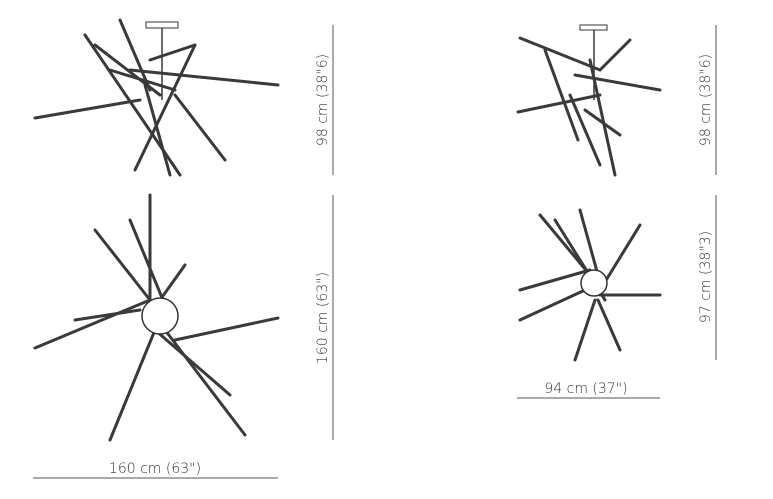 This screenshot has height=499, width=773. I want to click on height-label: 160 cm (63"), so click(323, 318).